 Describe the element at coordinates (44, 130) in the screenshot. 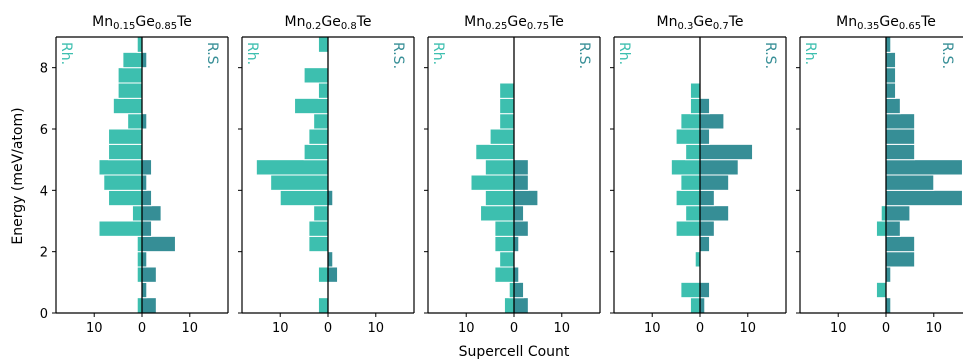

I see `y-tick-label: 6` at that location.